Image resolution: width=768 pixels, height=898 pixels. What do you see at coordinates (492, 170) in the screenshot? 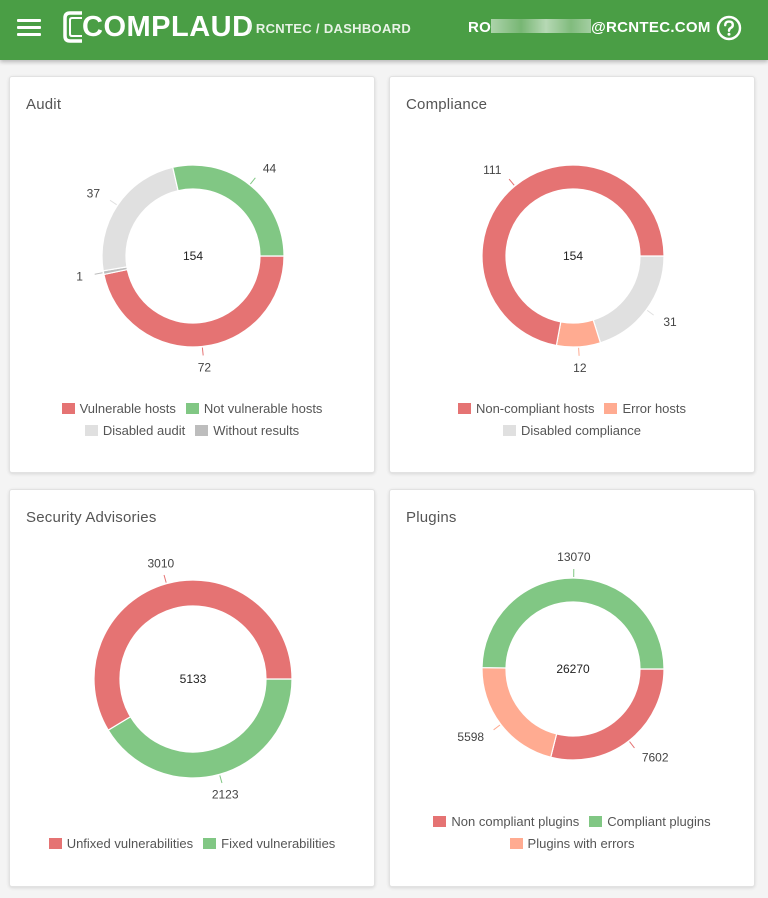
I see `value-label-non-compliant-hosts: 111` at bounding box center [492, 170].